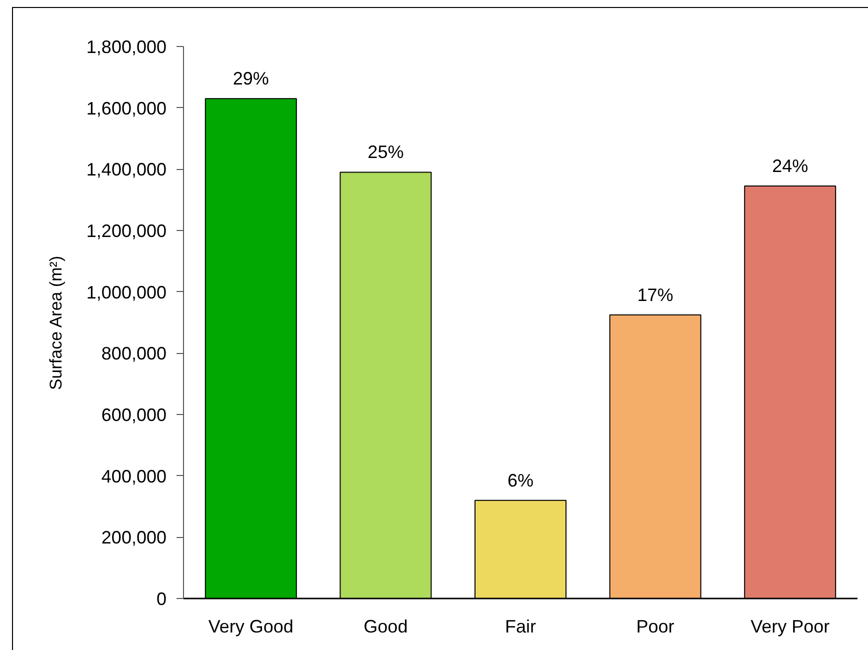  What do you see at coordinates (520, 480) in the screenshot?
I see `annotation: 6%` at bounding box center [520, 480].